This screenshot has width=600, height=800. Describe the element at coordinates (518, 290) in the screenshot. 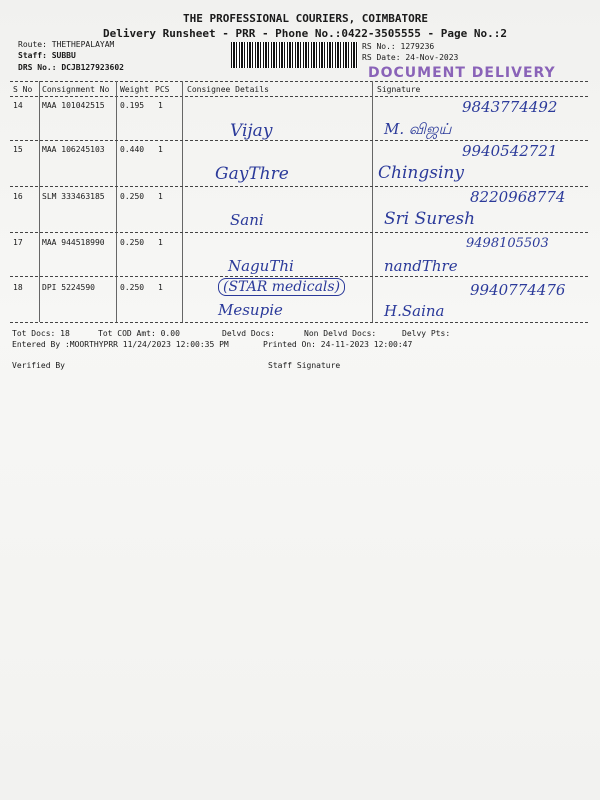

I see `handwritten-phone: 9940774476` at that location.